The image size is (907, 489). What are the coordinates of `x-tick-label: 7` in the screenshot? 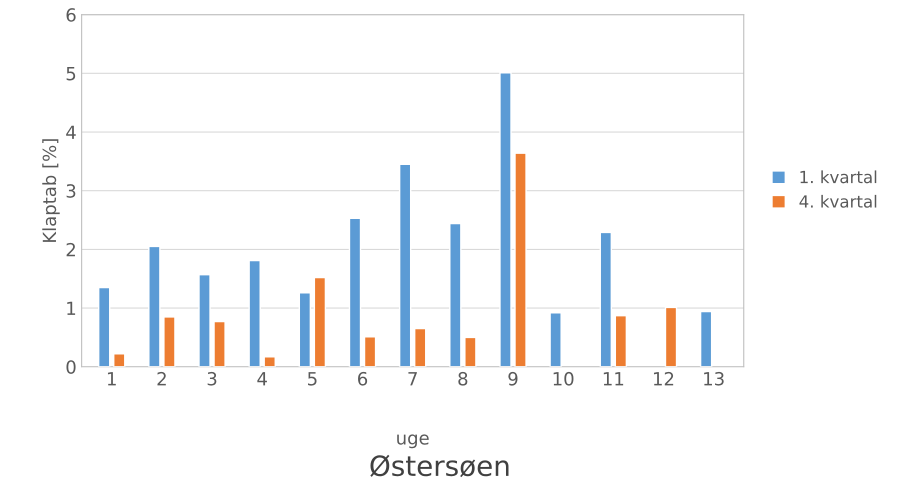 It's located at (412, 379).